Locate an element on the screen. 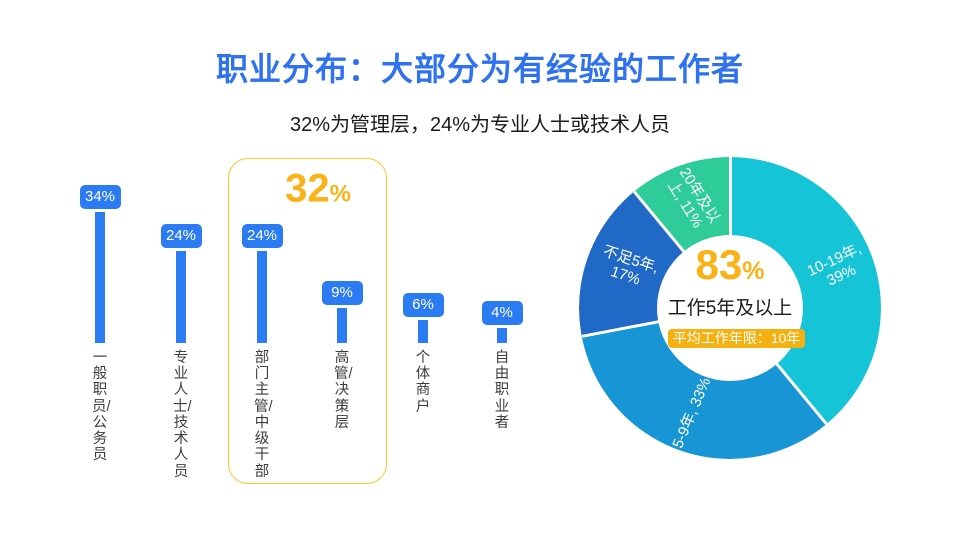 The image size is (960, 540). donut-center: 83% 工作5年及以上 is located at coordinates (730, 308).